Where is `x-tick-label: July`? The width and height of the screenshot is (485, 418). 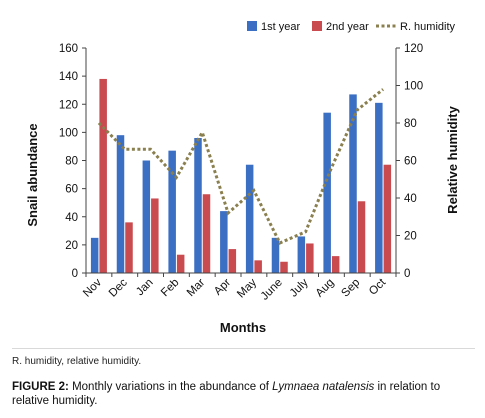
x-tick-label: July is located at coordinates (299, 287).